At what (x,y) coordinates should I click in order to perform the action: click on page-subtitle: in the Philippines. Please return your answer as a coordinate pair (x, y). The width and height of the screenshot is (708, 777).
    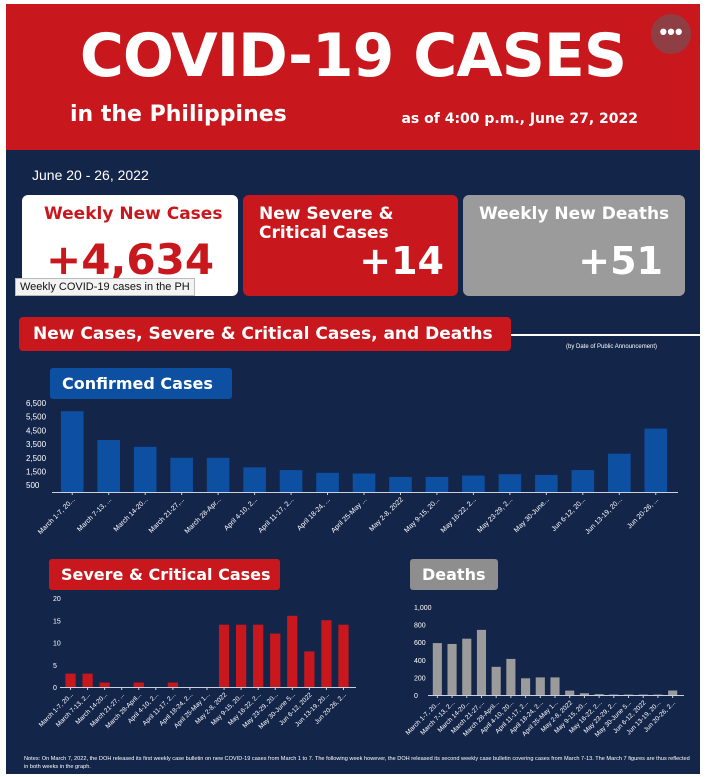
    Looking at the image, I should click on (178, 114).